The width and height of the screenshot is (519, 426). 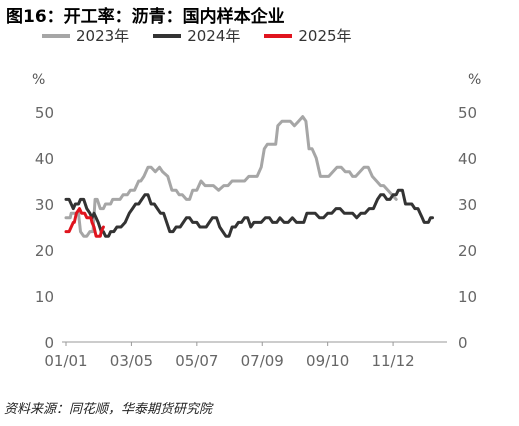 I want to click on legend-item-2025: 2025年, so click(x=308, y=35).